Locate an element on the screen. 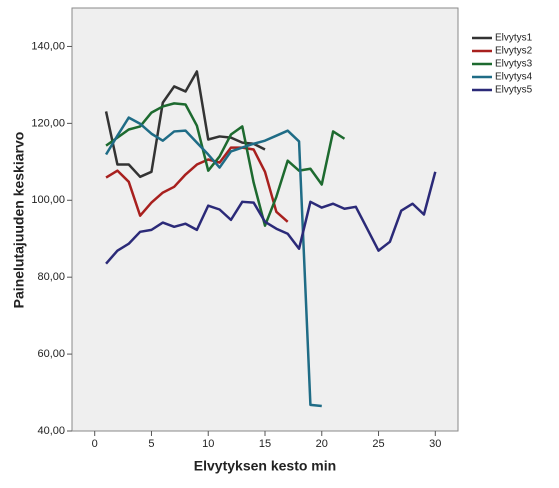 This screenshot has height=488, width=559. x-tick-label: 0 is located at coordinates (95, 444).